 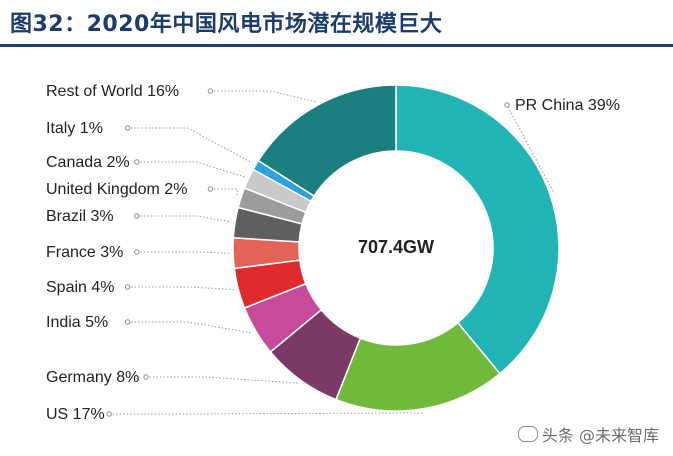 I want to click on leader-dot-us, so click(x=109, y=414).